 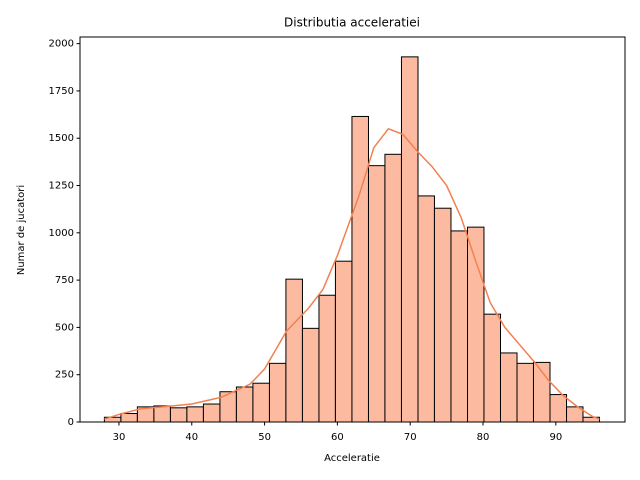 What do you see at coordinates (119, 437) in the screenshot?
I see `x-tick-label: 30` at bounding box center [119, 437].